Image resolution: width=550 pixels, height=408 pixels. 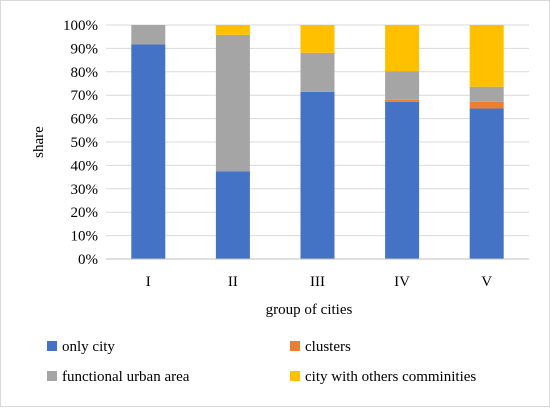 What do you see at coordinates (317, 282) in the screenshot?
I see `x-tick-label: III` at bounding box center [317, 282].